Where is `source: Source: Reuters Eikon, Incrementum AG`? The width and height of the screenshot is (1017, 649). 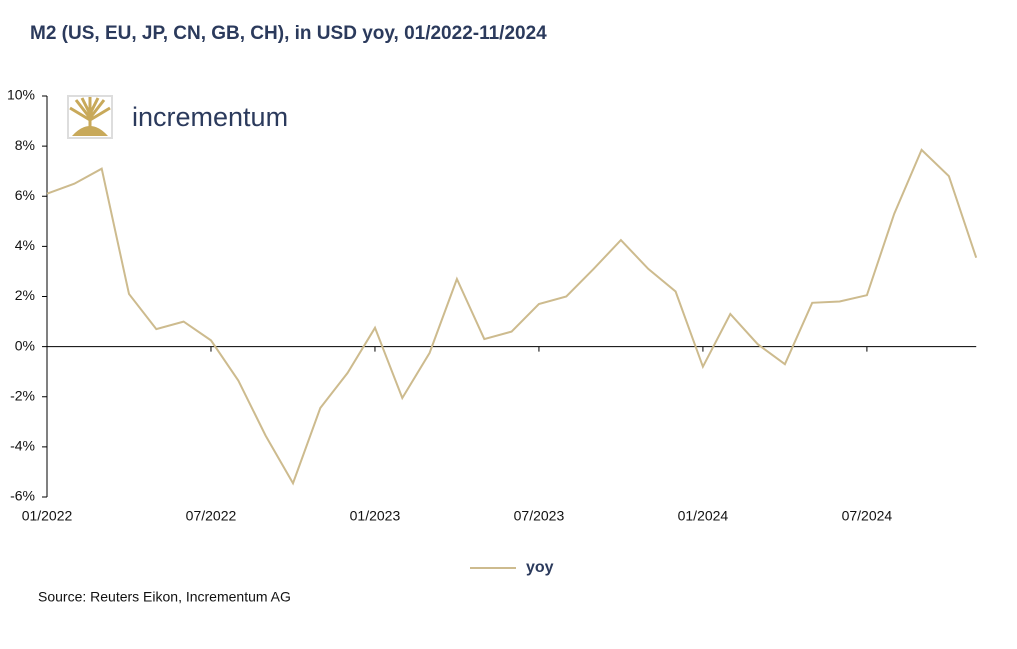 source: Source: Reuters Eikon, Incrementum AG is located at coordinates (164, 597).